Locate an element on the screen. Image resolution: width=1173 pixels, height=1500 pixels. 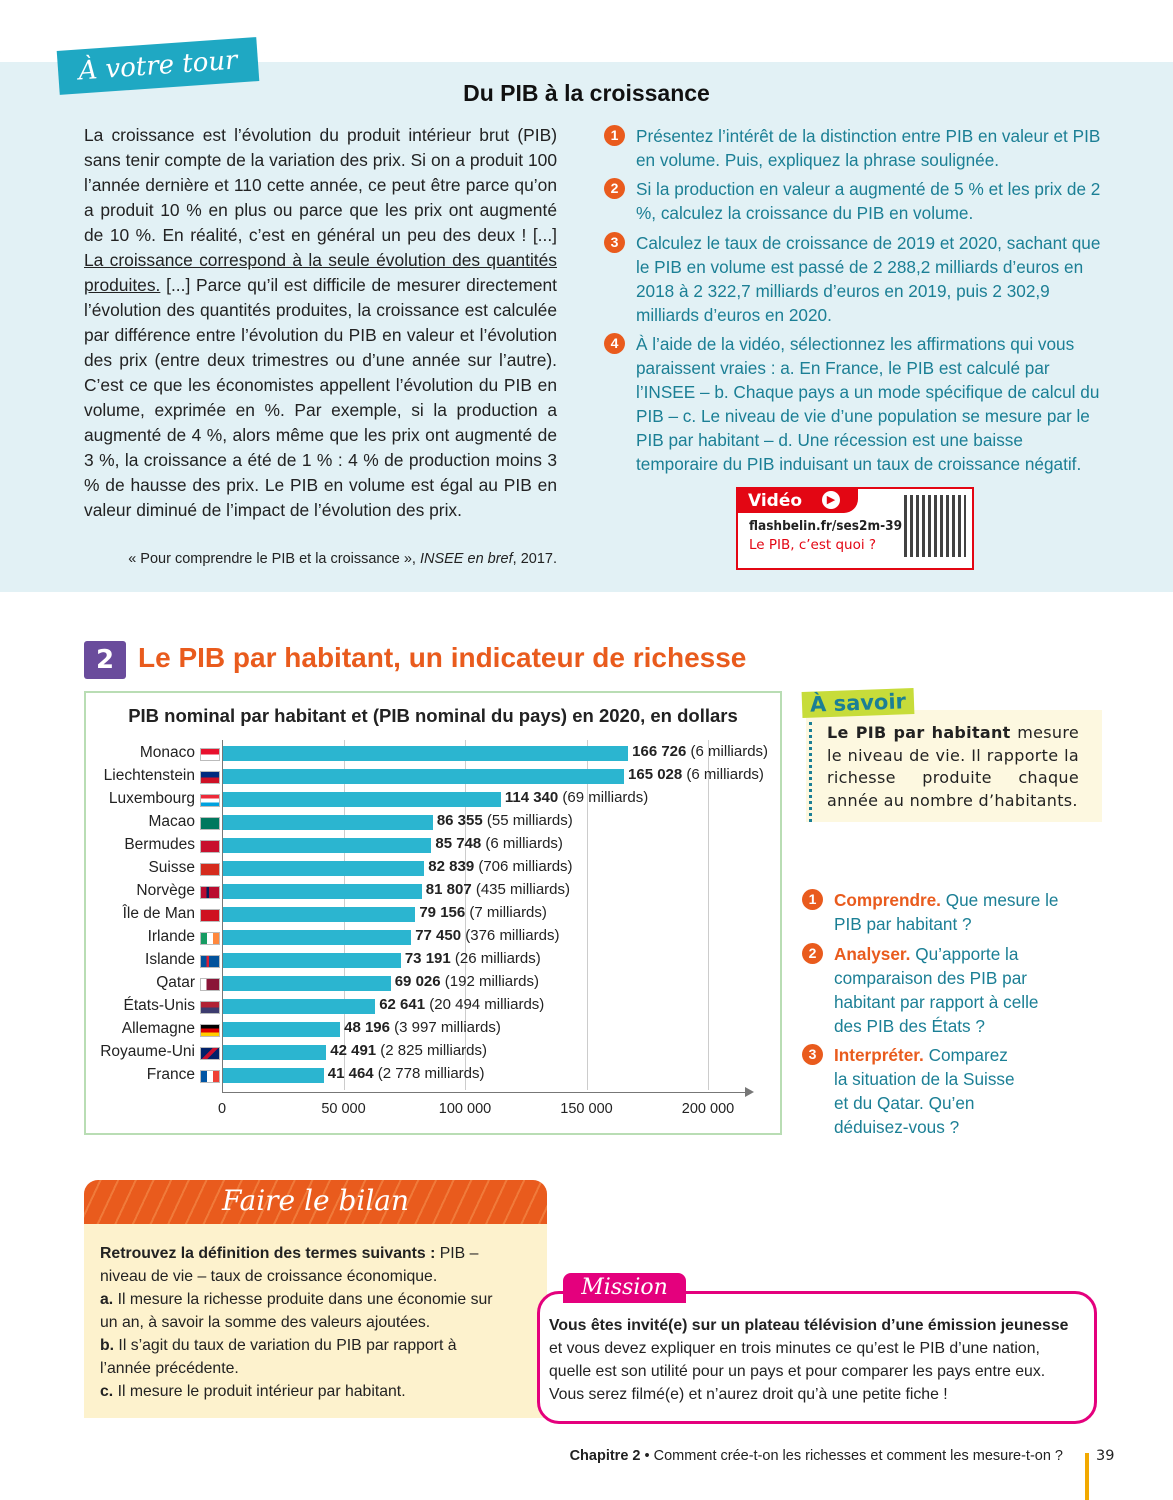
value-label: 85 748 is located at coordinates (460, 843).